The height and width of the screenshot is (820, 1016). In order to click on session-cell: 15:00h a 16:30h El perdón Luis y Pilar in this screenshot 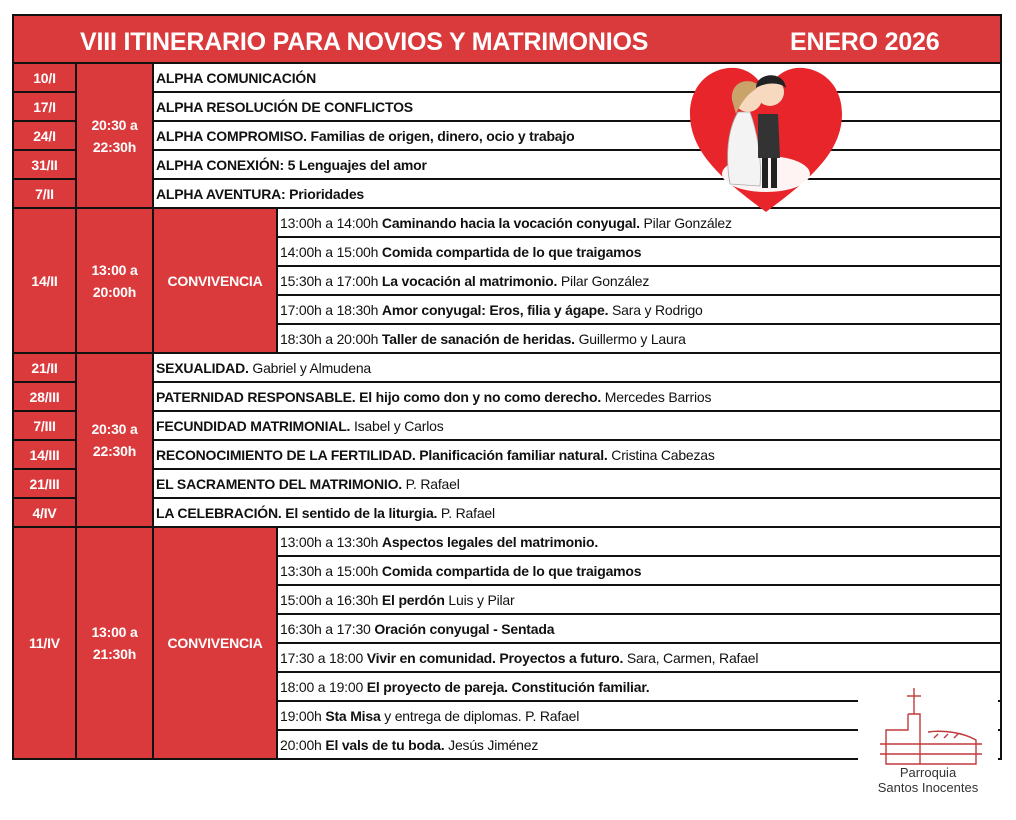, I will do `click(639, 599)`.